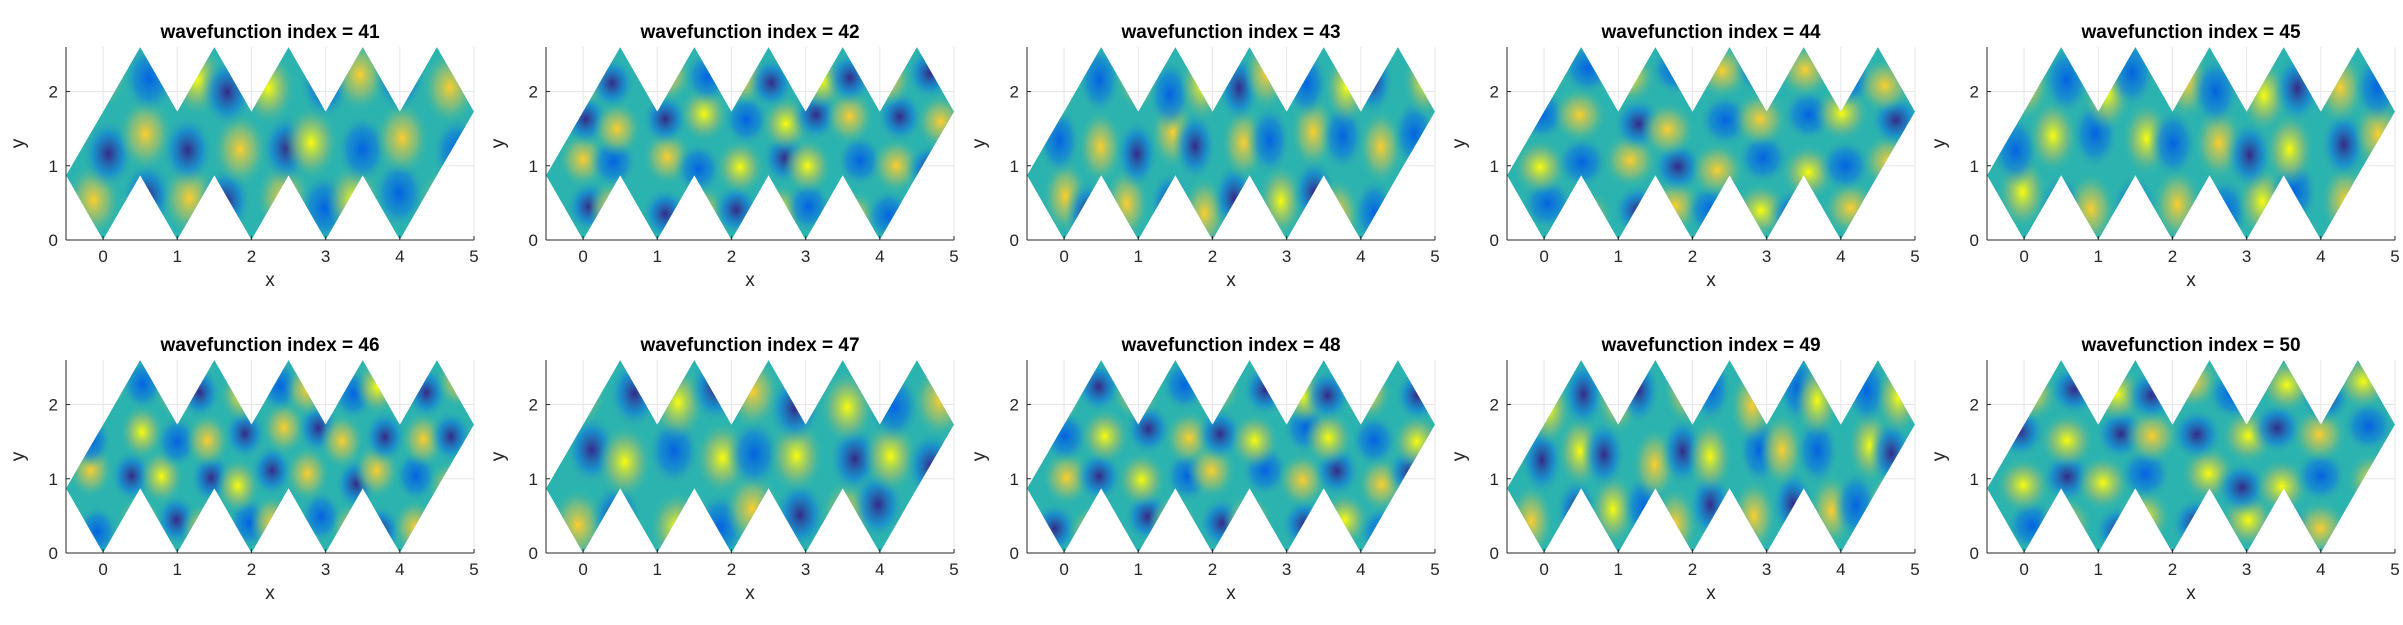 Image resolution: width=2403 pixels, height=625 pixels. I want to click on subplot-2: 0 1 2 3 4 5 0 1 2 wavefunction index = 42 x y, so click(723, 156).